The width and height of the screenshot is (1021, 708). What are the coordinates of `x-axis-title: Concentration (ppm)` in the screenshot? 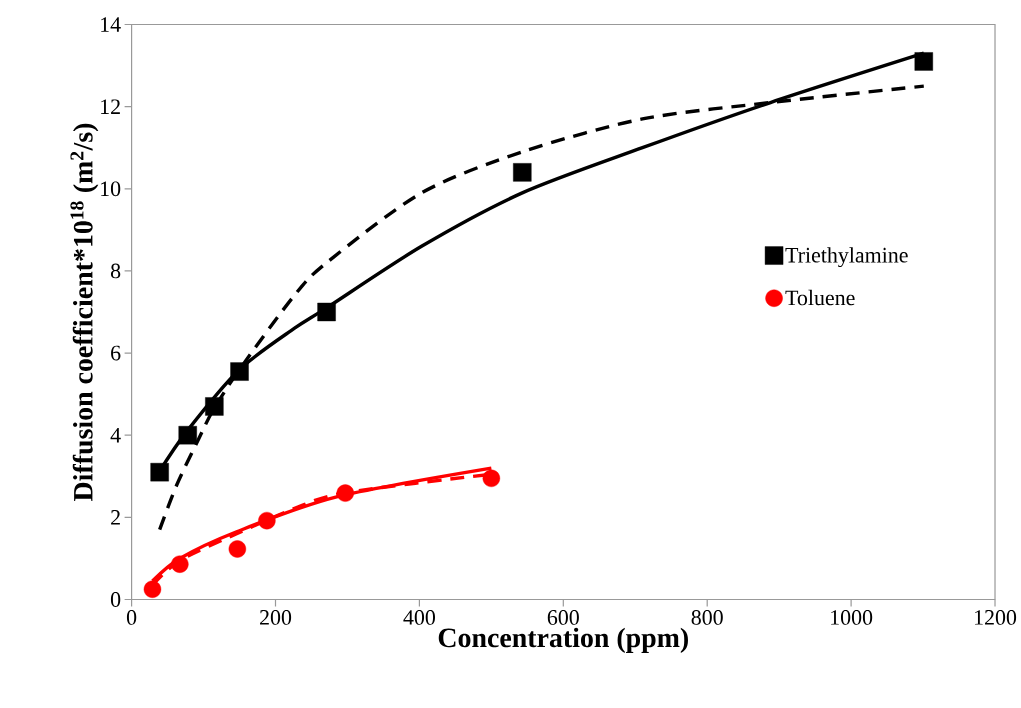 It's located at (563, 640).